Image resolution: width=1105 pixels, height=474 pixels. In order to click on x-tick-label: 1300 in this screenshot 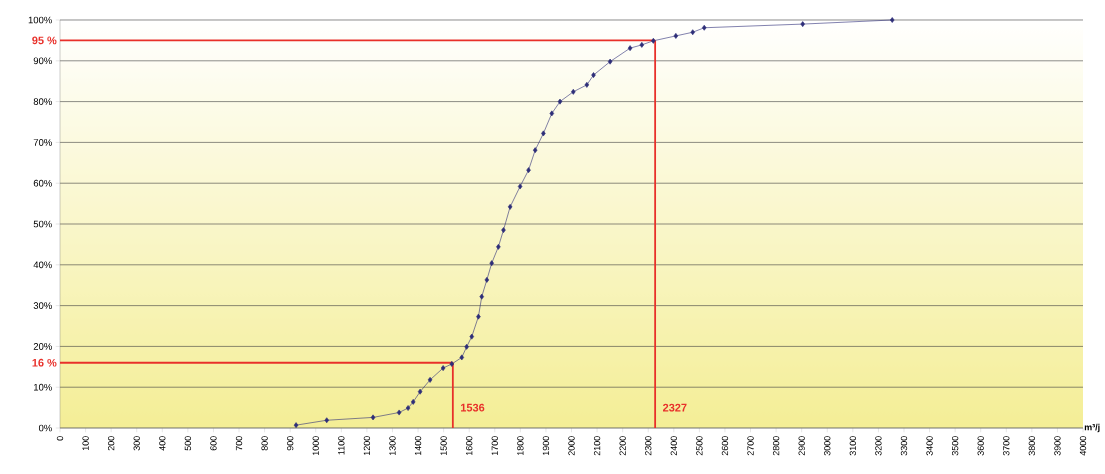, I will do `click(392, 446)`.